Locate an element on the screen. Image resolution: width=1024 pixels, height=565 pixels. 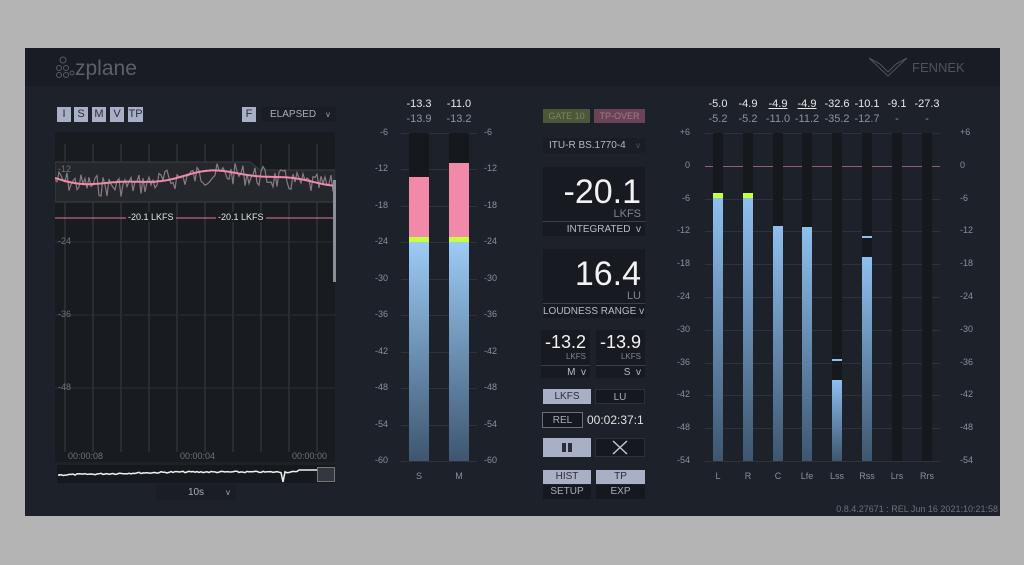
shortterm-value: -13.9 is located at coordinates (620, 342).